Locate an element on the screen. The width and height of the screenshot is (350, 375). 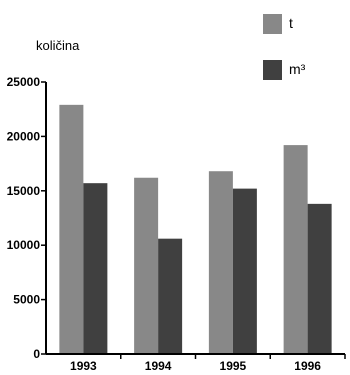
y-tick-label: 20000 is located at coordinates (24, 136).